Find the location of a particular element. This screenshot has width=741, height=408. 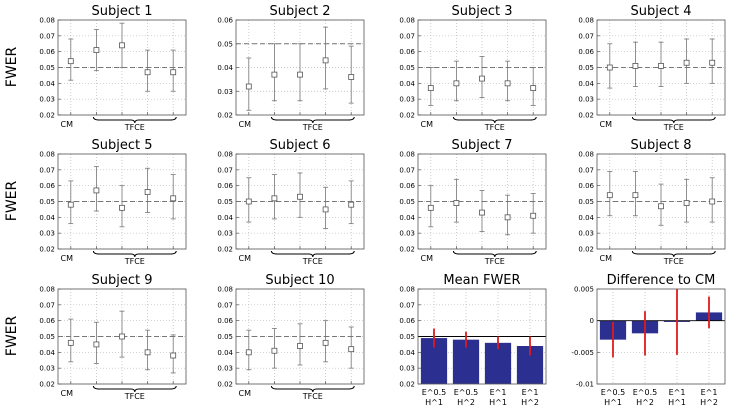

y-tick-label: -0.01 is located at coordinates (585, 385).